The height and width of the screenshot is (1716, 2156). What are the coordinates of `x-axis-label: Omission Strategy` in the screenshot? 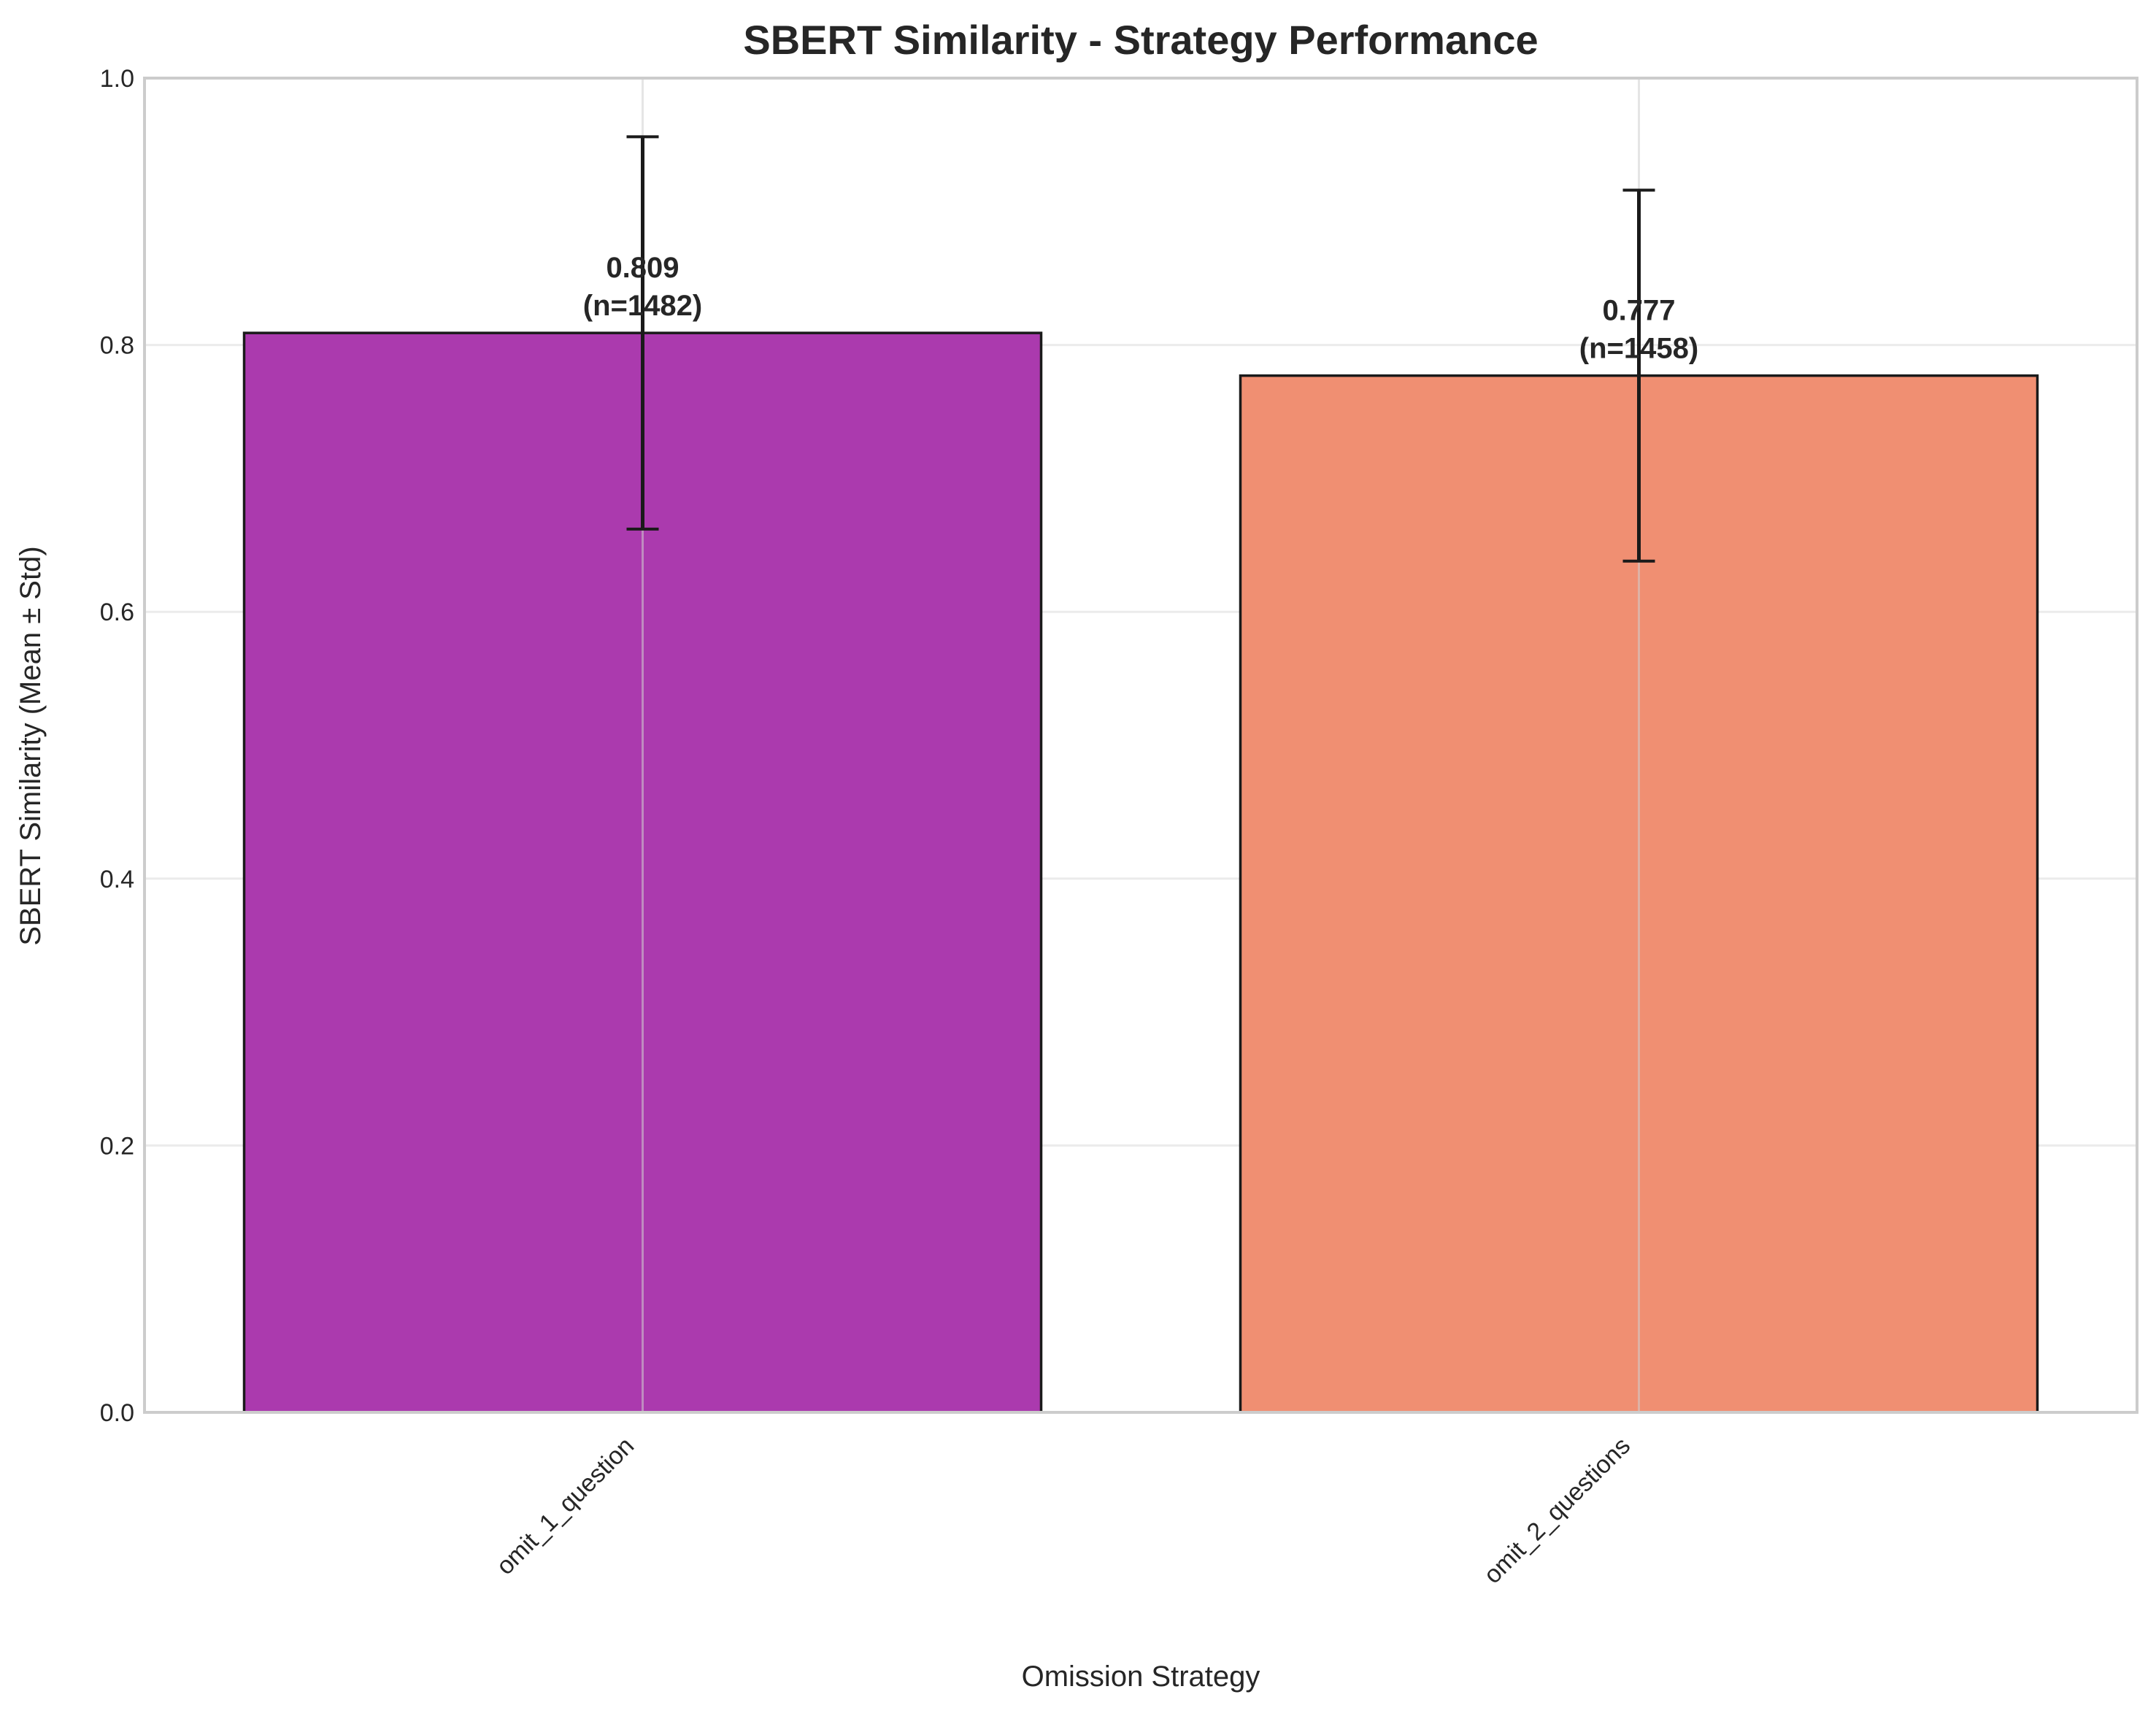 It's located at (1141, 1677).